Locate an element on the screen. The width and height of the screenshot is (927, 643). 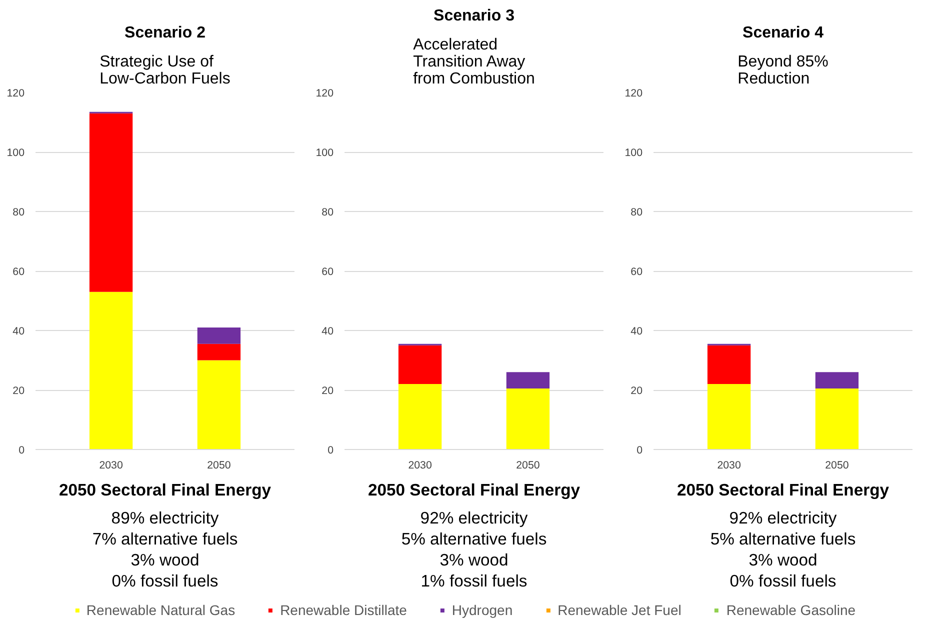
chart-subtitle: Accelerated Transition Away from Combustion is located at coordinates (474, 62).